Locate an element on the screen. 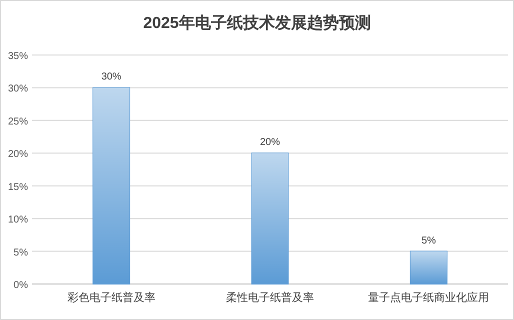 Image resolution: width=514 pixels, height=320 pixels. chart-title: 2025年电子纸技术发展趋势预测 is located at coordinates (257, 23).